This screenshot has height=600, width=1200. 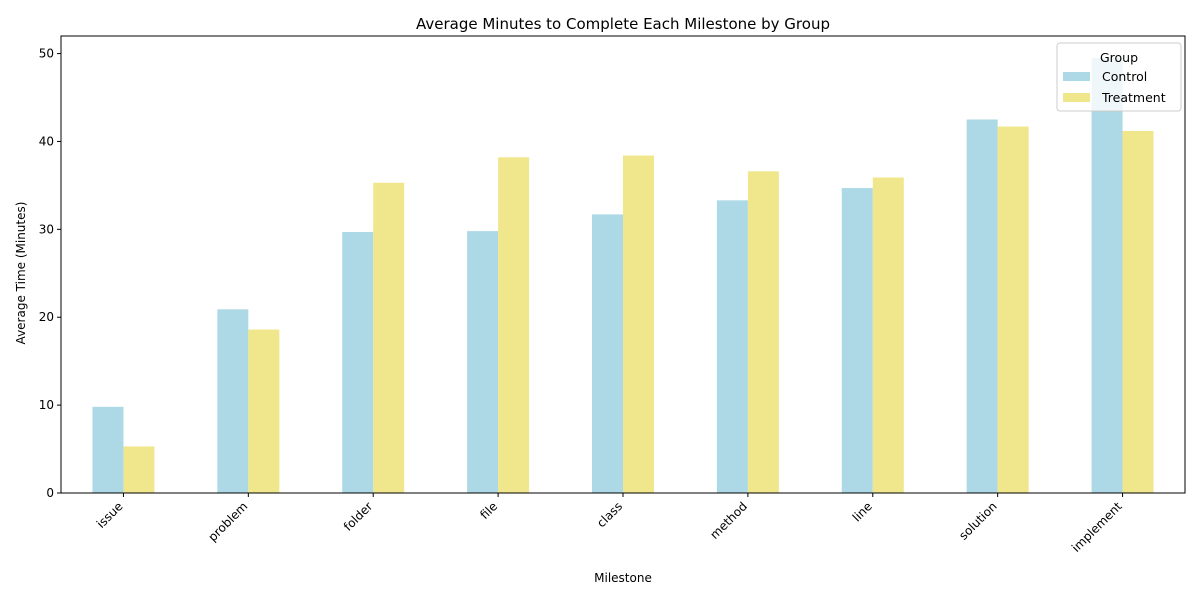 I want to click on legend-title: Group, so click(x=1119, y=57).